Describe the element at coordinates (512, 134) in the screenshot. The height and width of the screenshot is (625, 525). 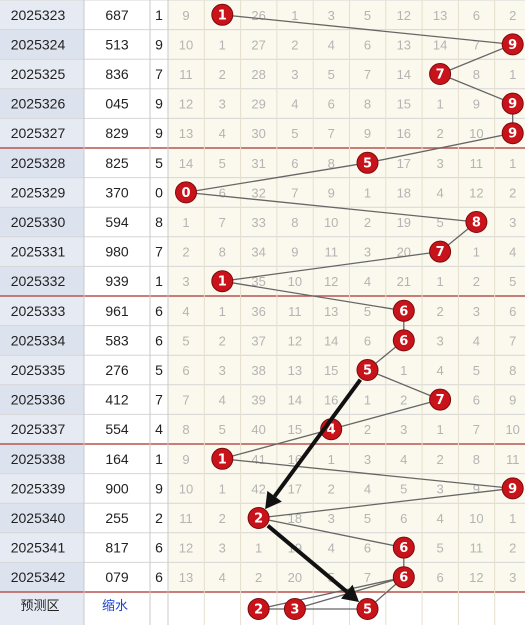
I see `hit-ball-label: 9` at that location.